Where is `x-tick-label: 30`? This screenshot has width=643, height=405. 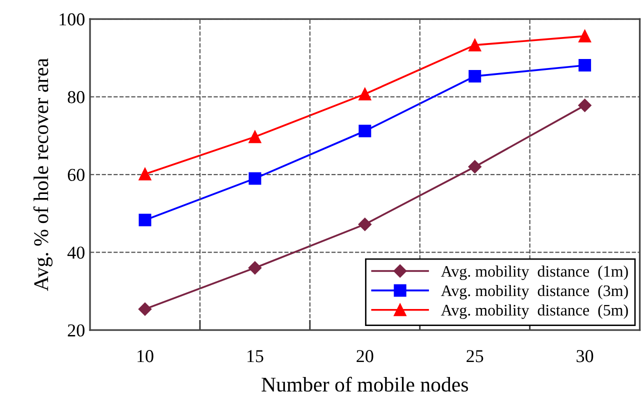
x-tick-label: 30 is located at coordinates (585, 356).